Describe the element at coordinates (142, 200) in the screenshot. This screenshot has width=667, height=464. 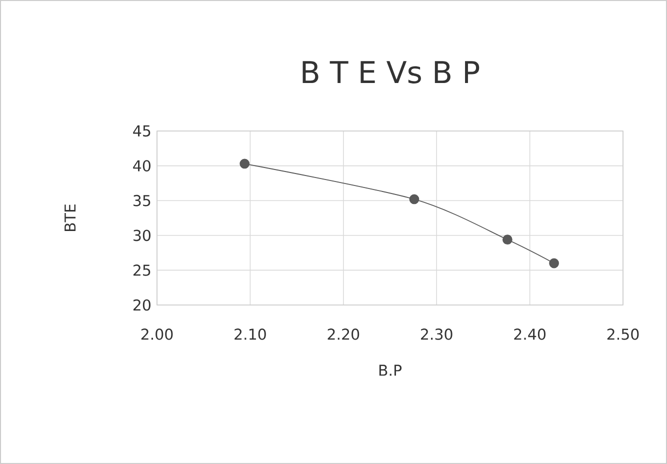
I see `y-tick-label: 35` at that location.